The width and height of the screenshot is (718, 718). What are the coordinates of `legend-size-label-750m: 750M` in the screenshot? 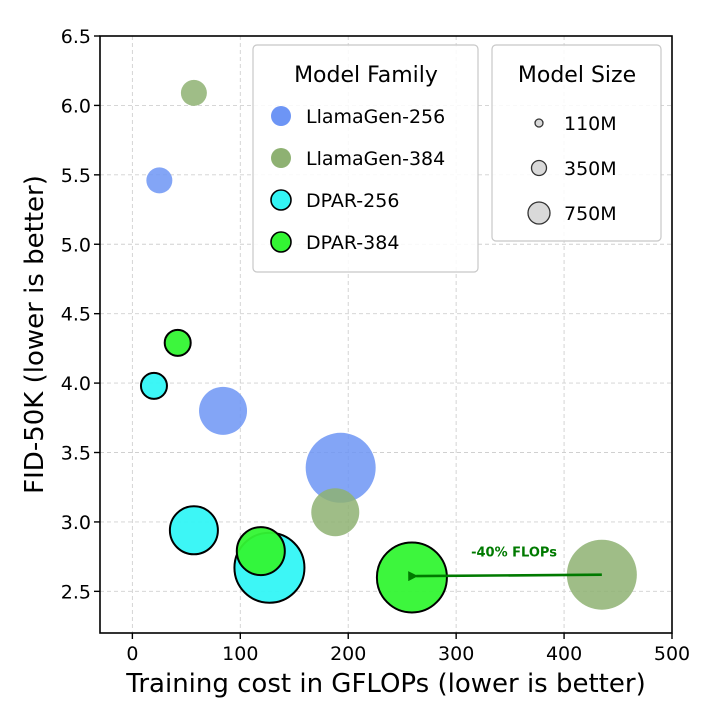 It's located at (590, 214).